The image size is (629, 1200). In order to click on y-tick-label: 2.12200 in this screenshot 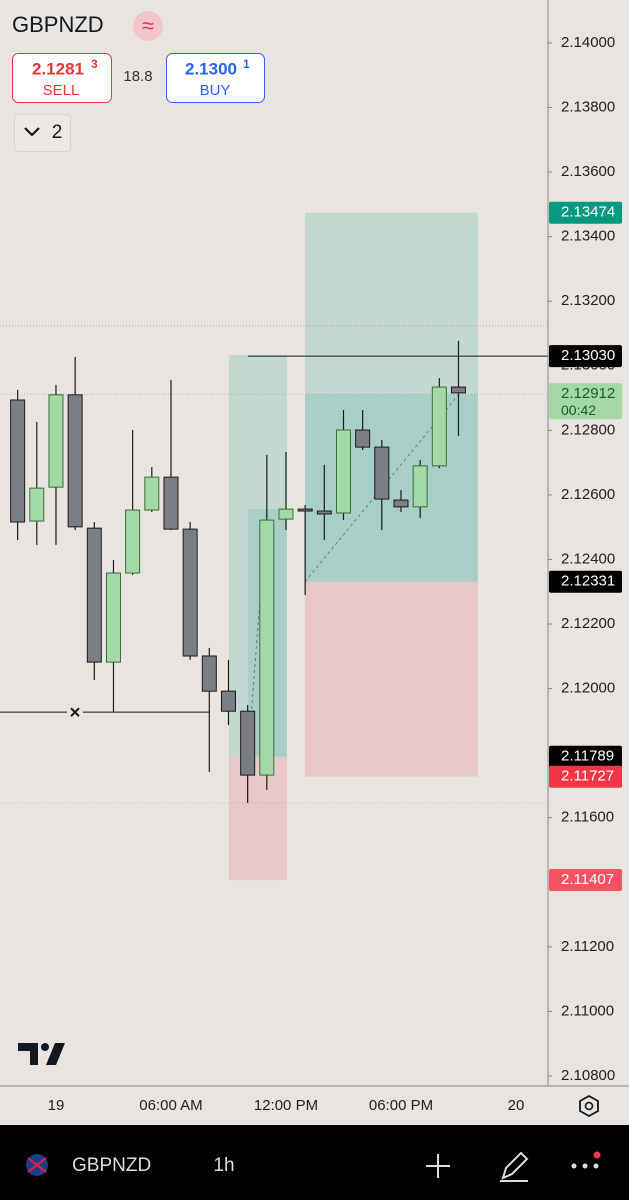, I will do `click(588, 623)`.